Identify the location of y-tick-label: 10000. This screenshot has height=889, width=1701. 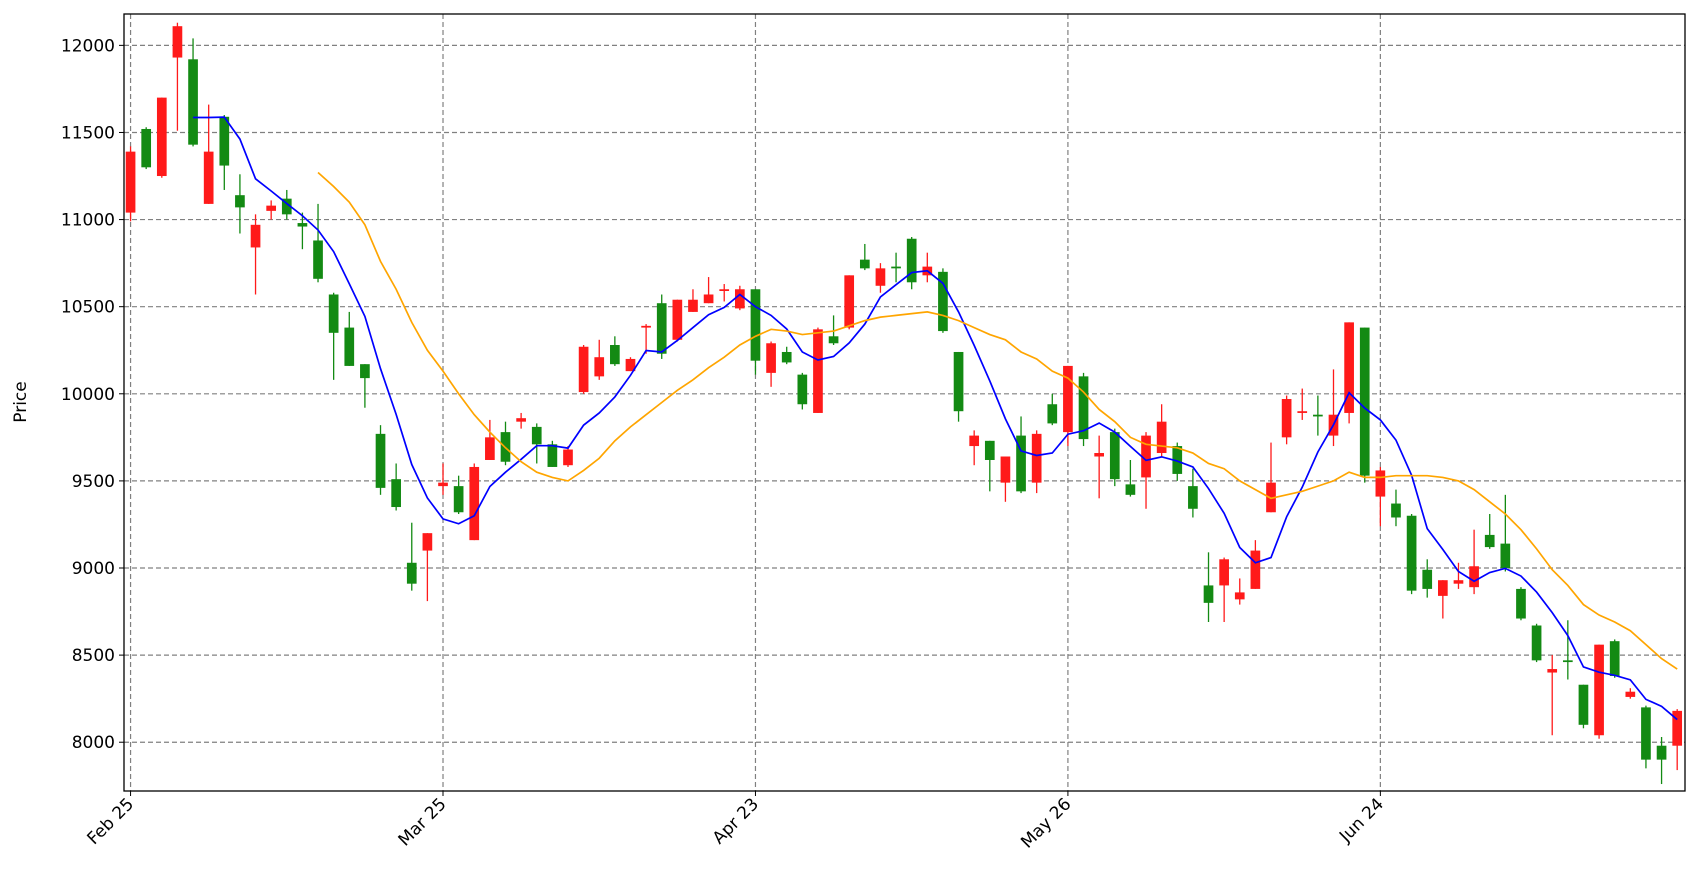
(88, 395).